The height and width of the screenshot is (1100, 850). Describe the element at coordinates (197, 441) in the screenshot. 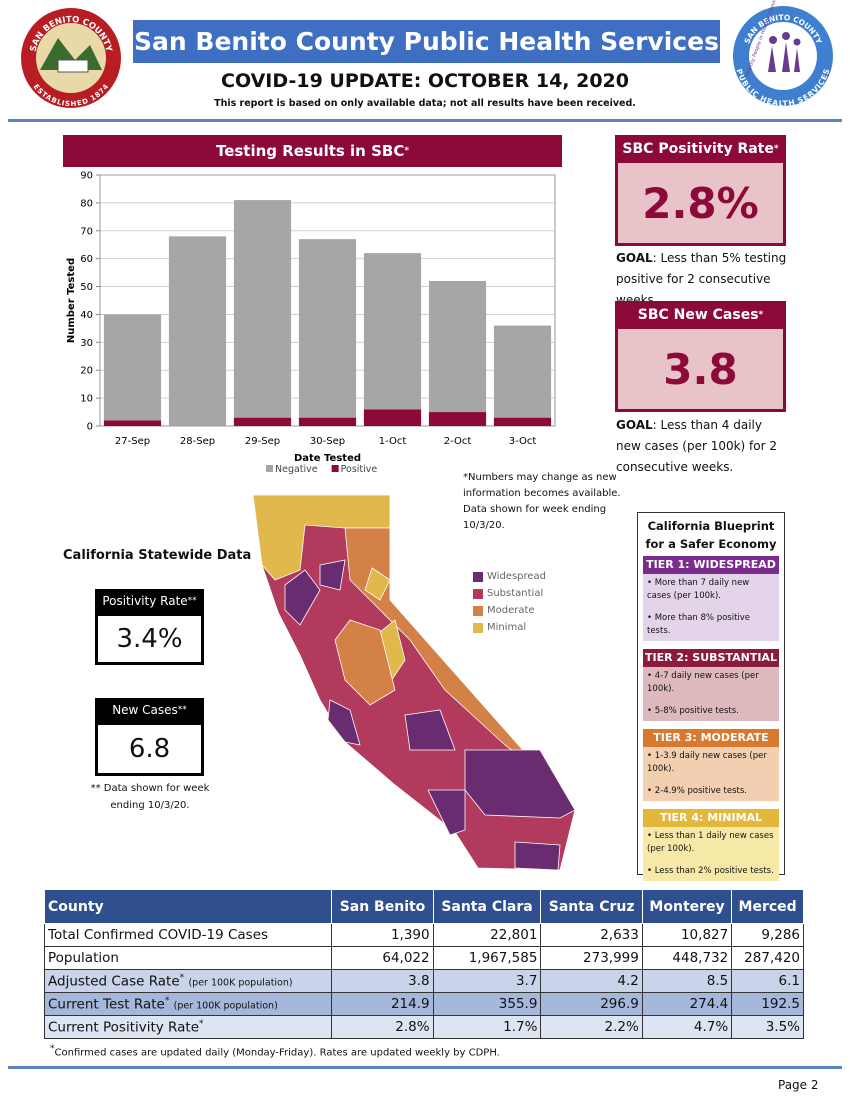

I see `x-tick-label: 28-Sep` at that location.